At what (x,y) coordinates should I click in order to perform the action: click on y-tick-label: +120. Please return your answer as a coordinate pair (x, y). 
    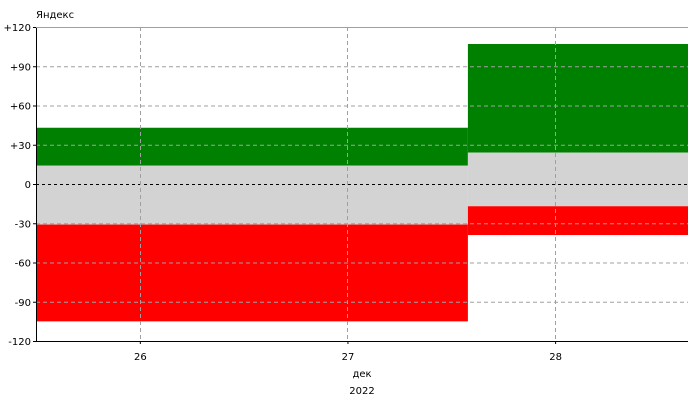
    Looking at the image, I should click on (17, 28).